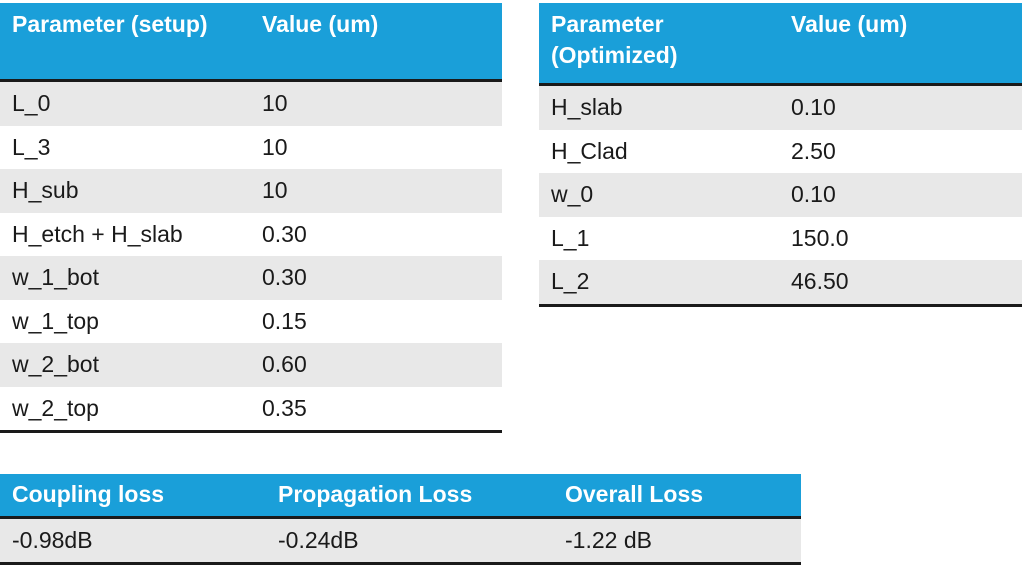  I want to click on table-row: w_1_bot 0.30, so click(251, 278).